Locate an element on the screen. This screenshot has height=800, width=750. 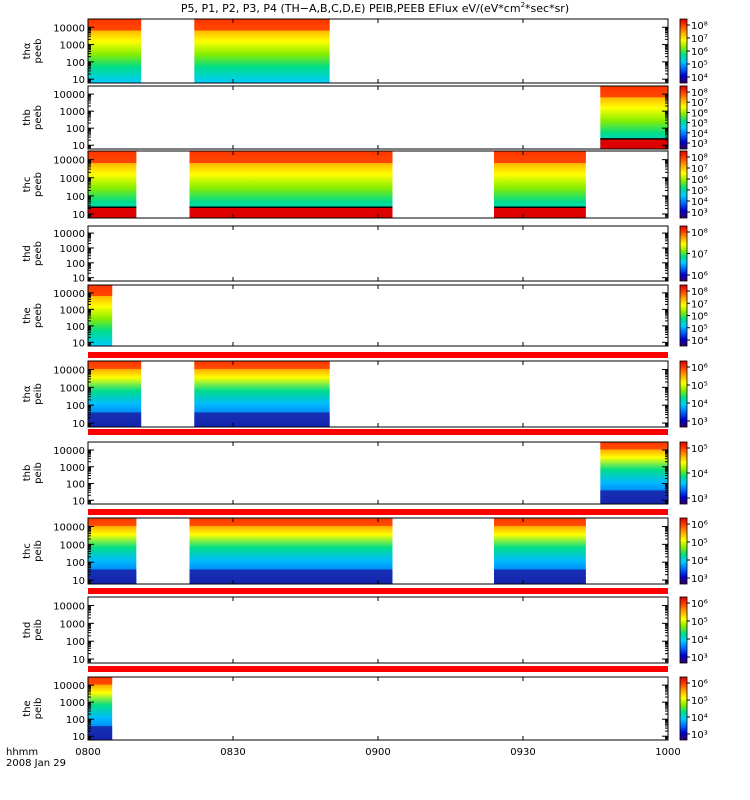
y-axis-label: thcpeeb is located at coordinates (33, 184).